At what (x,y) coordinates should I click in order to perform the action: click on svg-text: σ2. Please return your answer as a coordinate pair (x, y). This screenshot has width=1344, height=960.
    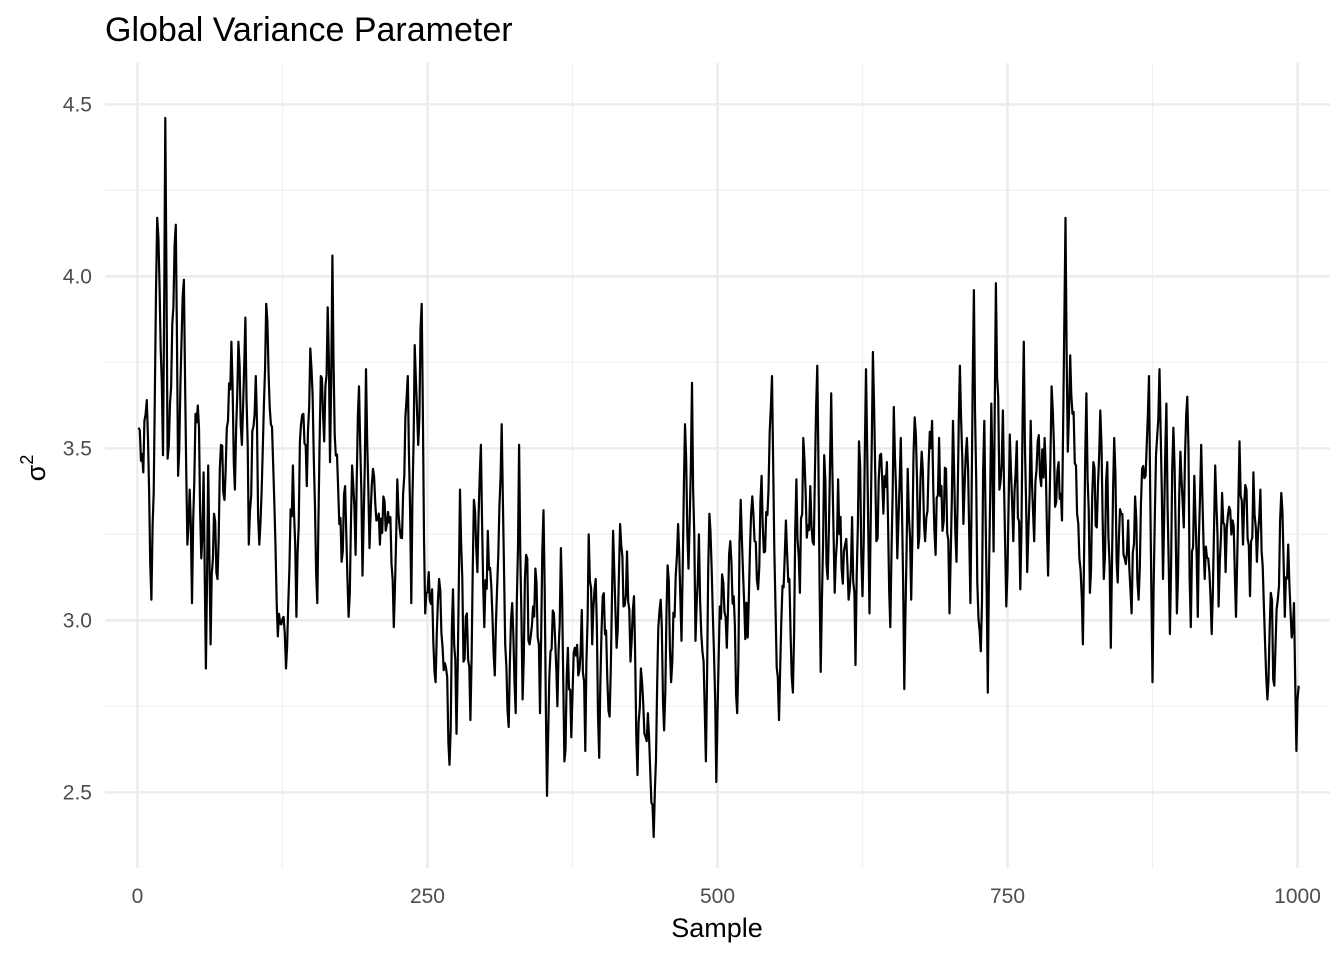
    Looking at the image, I should click on (34, 468).